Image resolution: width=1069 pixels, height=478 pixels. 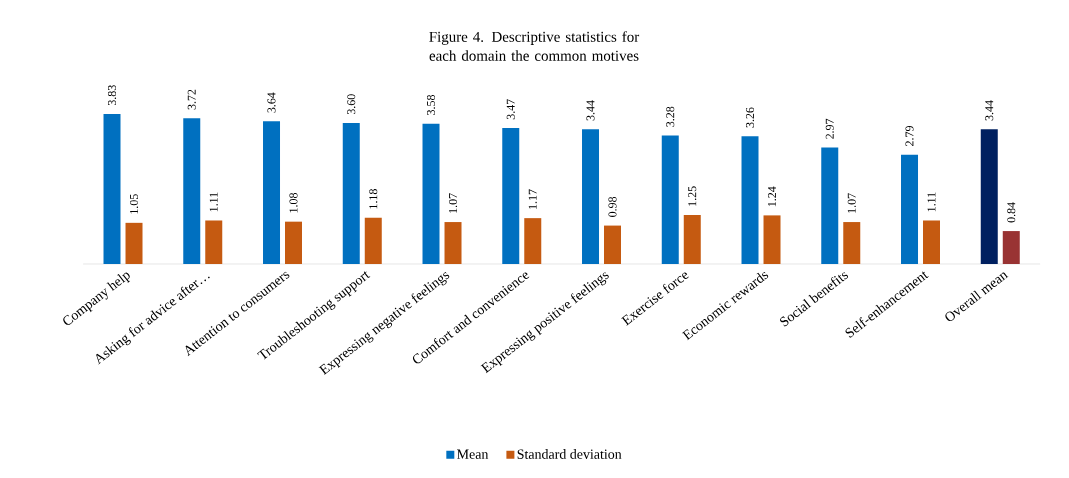 I want to click on data-label: 2.79, so click(x=909, y=136).